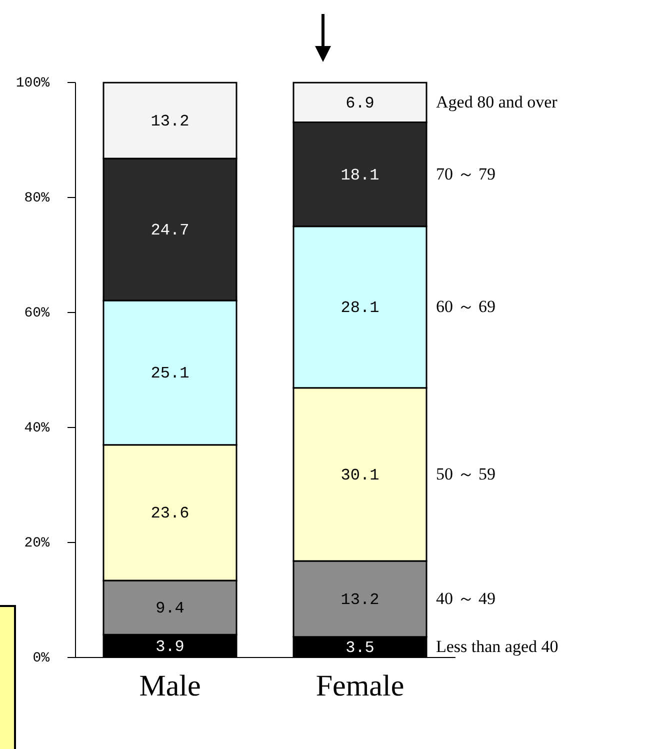 The height and width of the screenshot is (749, 671). What do you see at coordinates (170, 230) in the screenshot?
I see `data-label: 24.7` at bounding box center [170, 230].